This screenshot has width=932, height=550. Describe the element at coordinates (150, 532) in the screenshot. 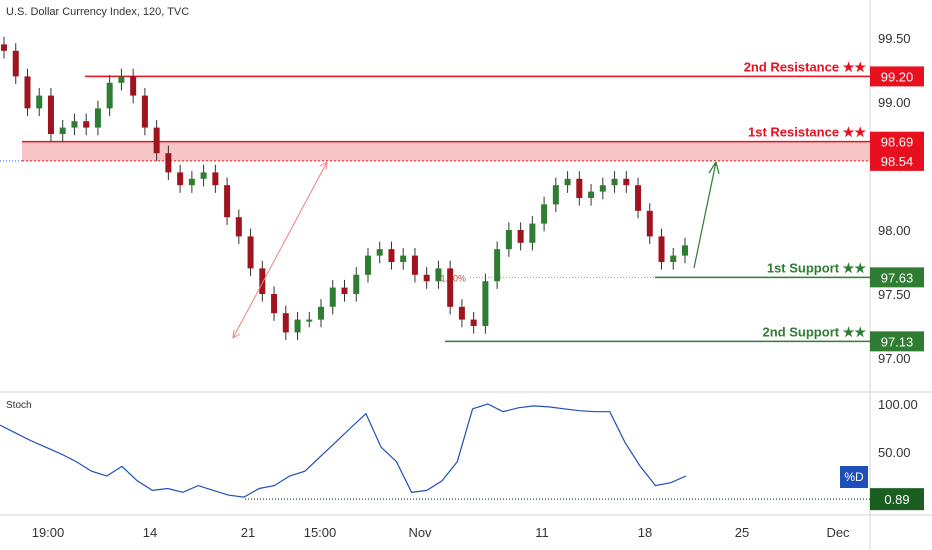

I see `x-tick-1: 14` at that location.